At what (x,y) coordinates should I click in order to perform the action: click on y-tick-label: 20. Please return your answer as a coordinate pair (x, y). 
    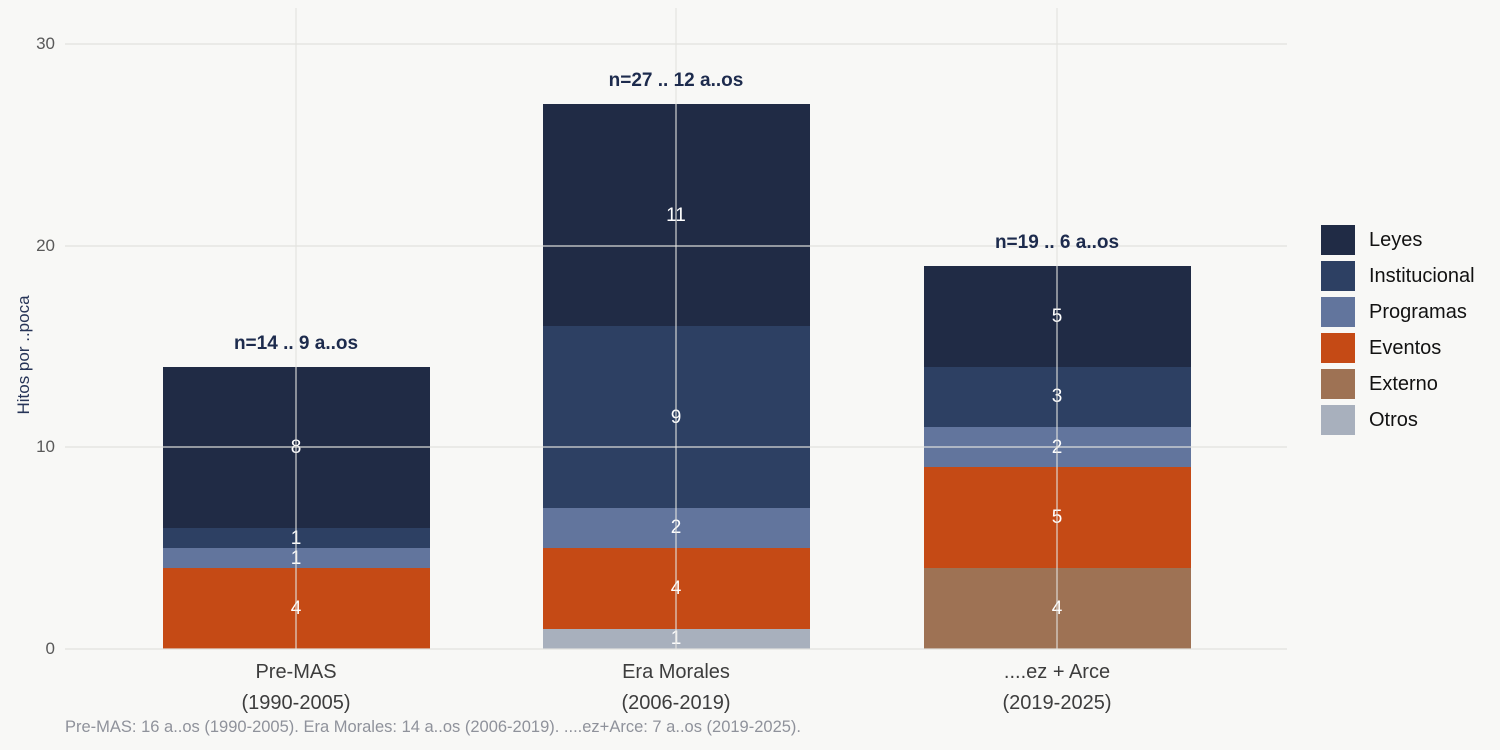
    Looking at the image, I should click on (45, 245).